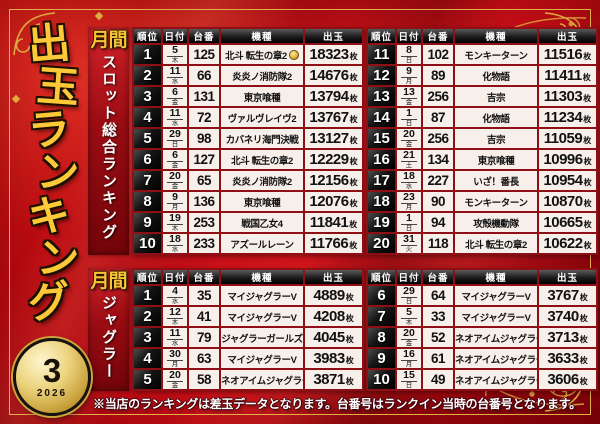 Image resolution: width=600 pixels, height=424 pixels. I want to click on rank-cell: 4, so click(147, 358).